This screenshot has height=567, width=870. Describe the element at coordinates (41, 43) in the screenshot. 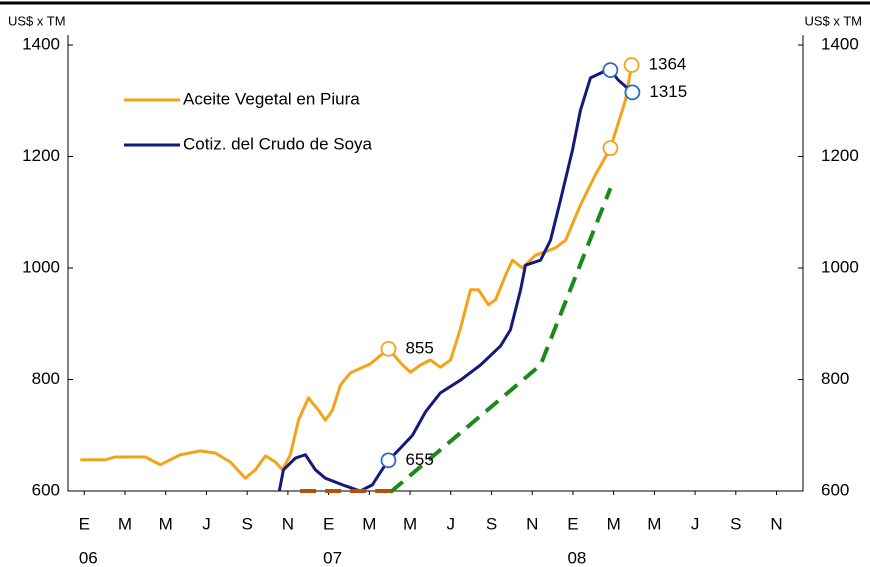

I see `y-tick-label: 1400` at that location.